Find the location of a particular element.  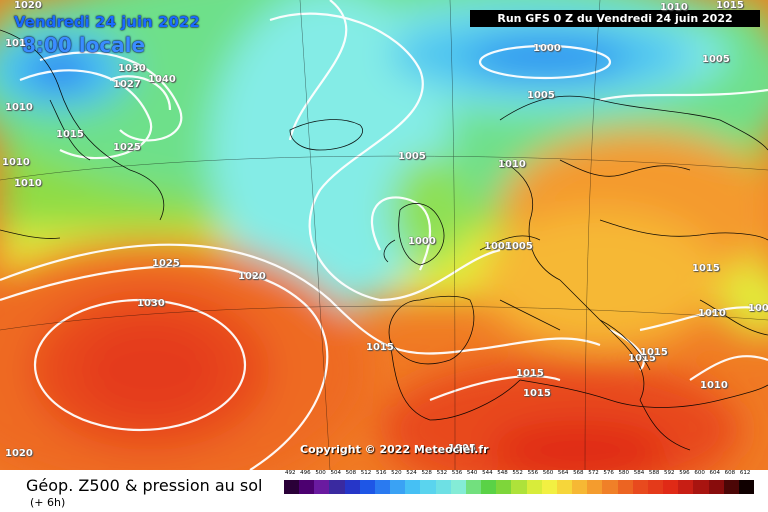

scale-tick-label: 532 is located at coordinates (442, 473).